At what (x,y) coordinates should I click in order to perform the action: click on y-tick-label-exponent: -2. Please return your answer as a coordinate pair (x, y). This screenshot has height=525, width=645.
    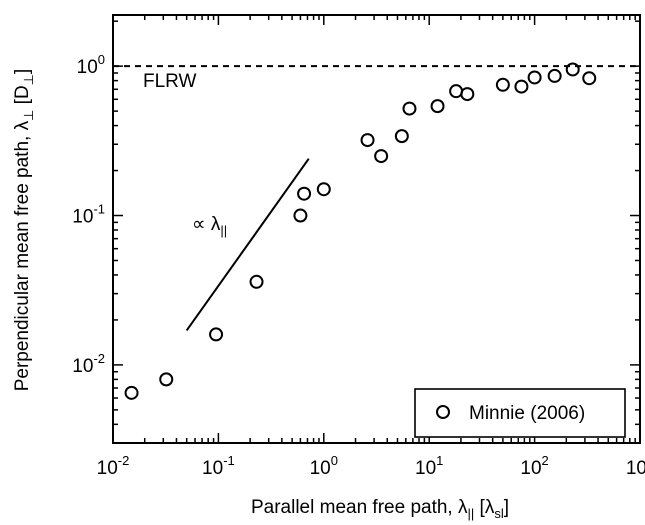
    Looking at the image, I should click on (99, 358).